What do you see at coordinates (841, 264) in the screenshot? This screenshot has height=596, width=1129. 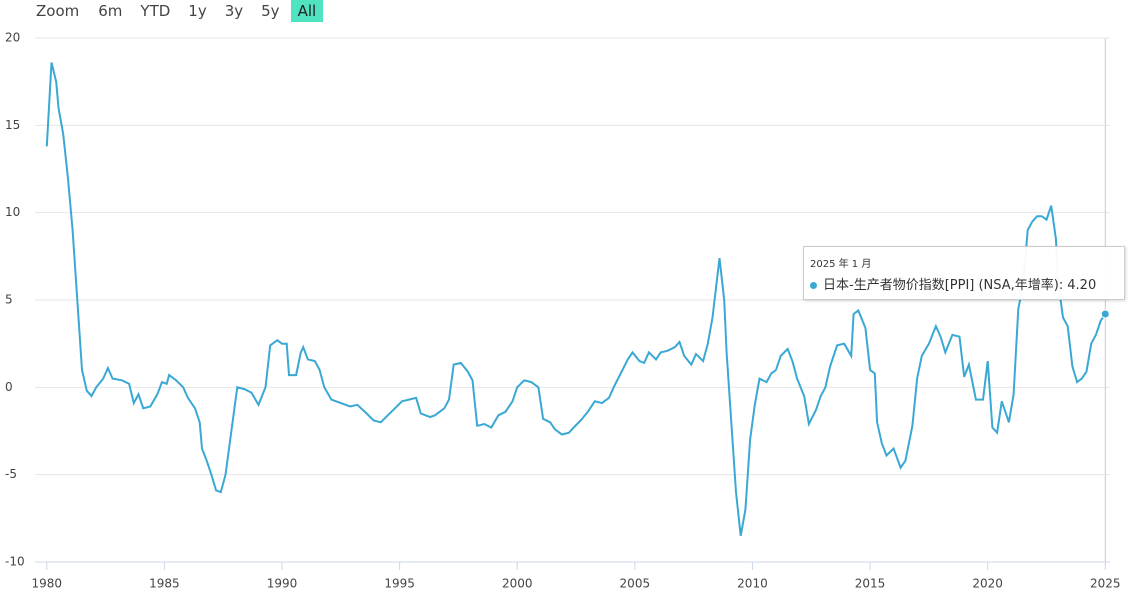 I see `tooltip-title: 2025 年 1 月` at bounding box center [841, 264].